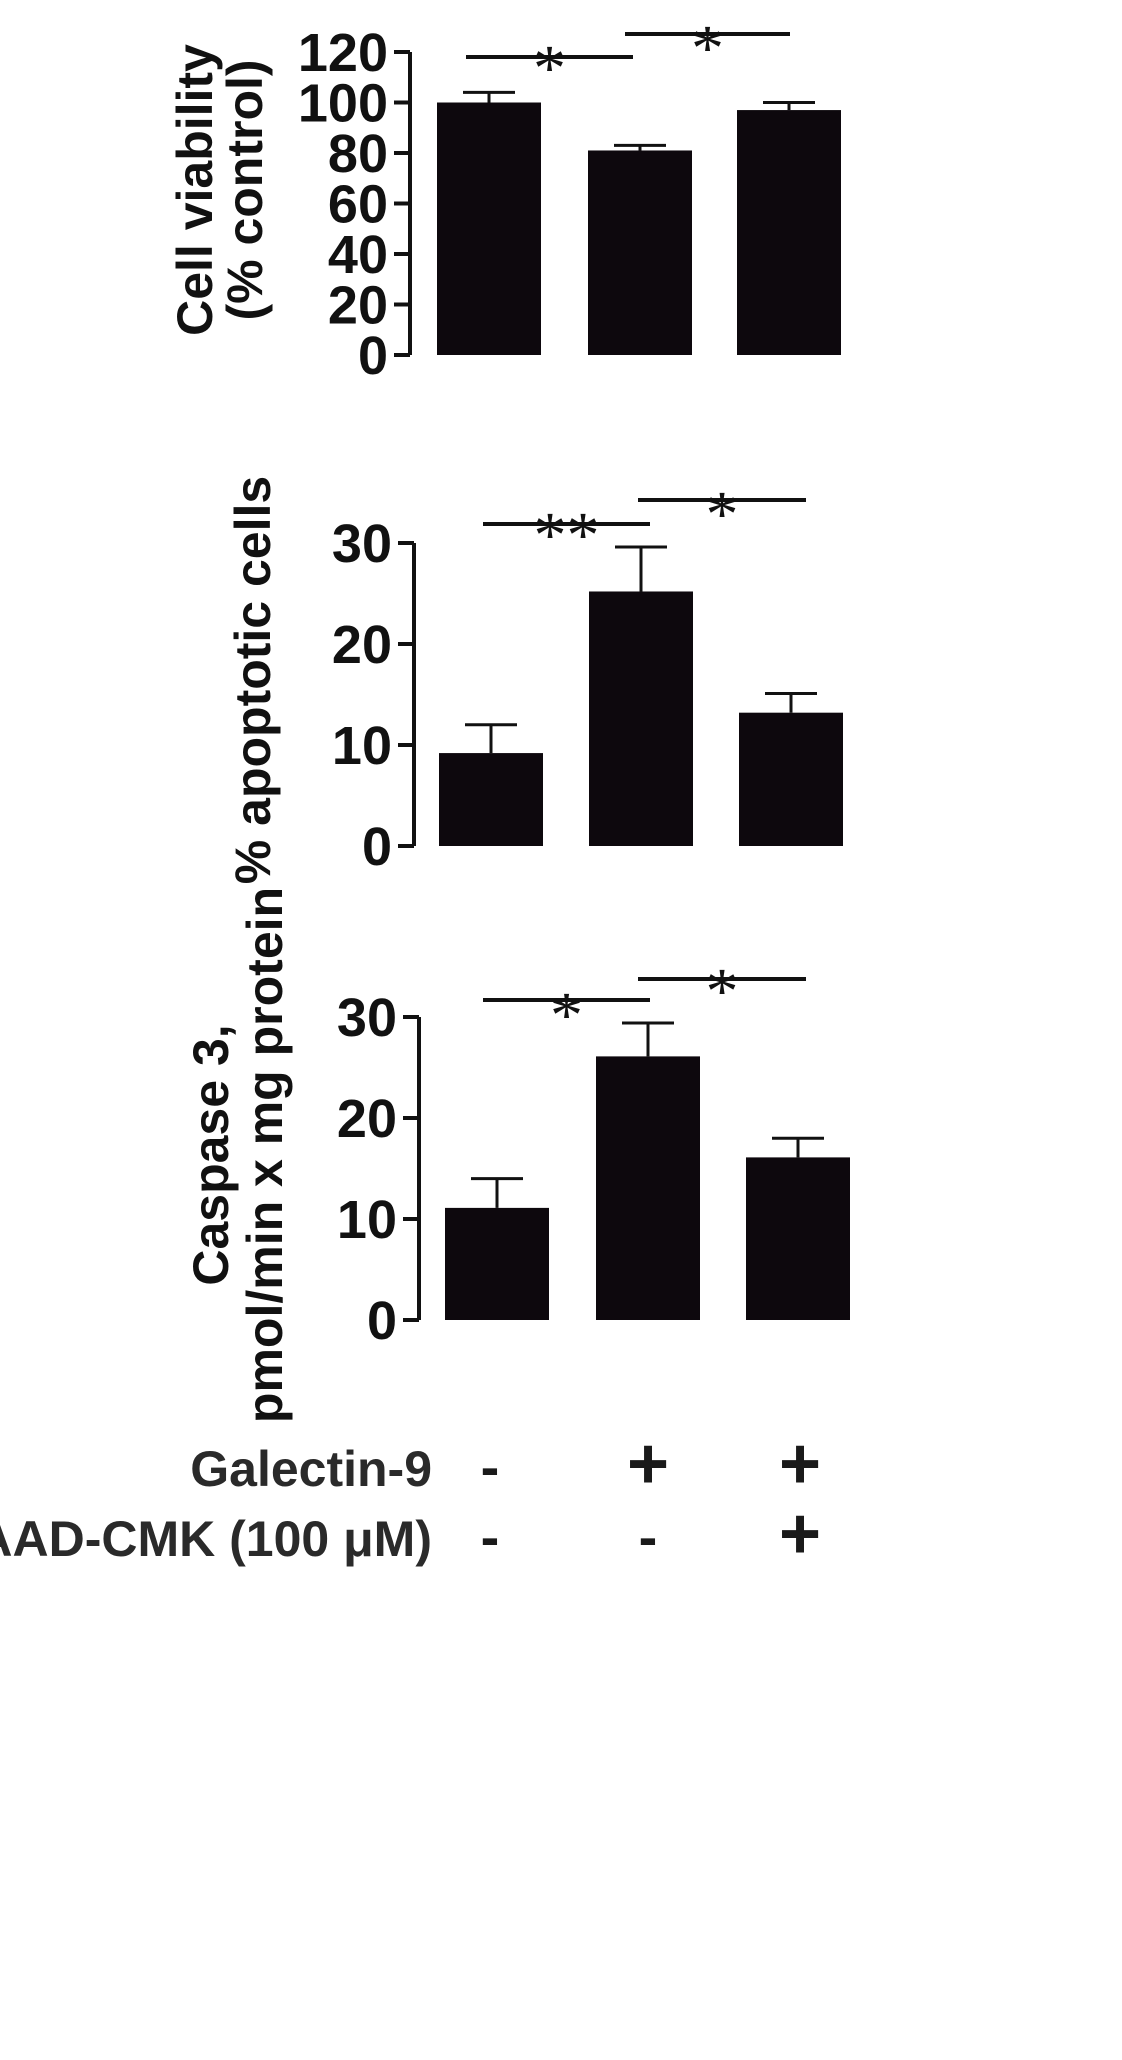 The height and width of the screenshot is (2060, 1122). What do you see at coordinates (265, 1155) in the screenshot?
I see `y-axis-label: pmol/min x mg protein` at bounding box center [265, 1155].